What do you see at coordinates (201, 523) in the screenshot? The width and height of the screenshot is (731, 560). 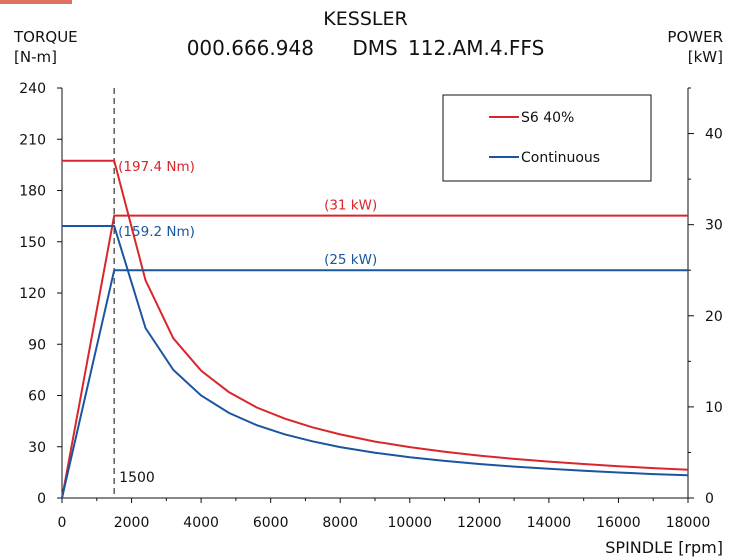 I see `x-tick-label: 4000` at bounding box center [201, 523].